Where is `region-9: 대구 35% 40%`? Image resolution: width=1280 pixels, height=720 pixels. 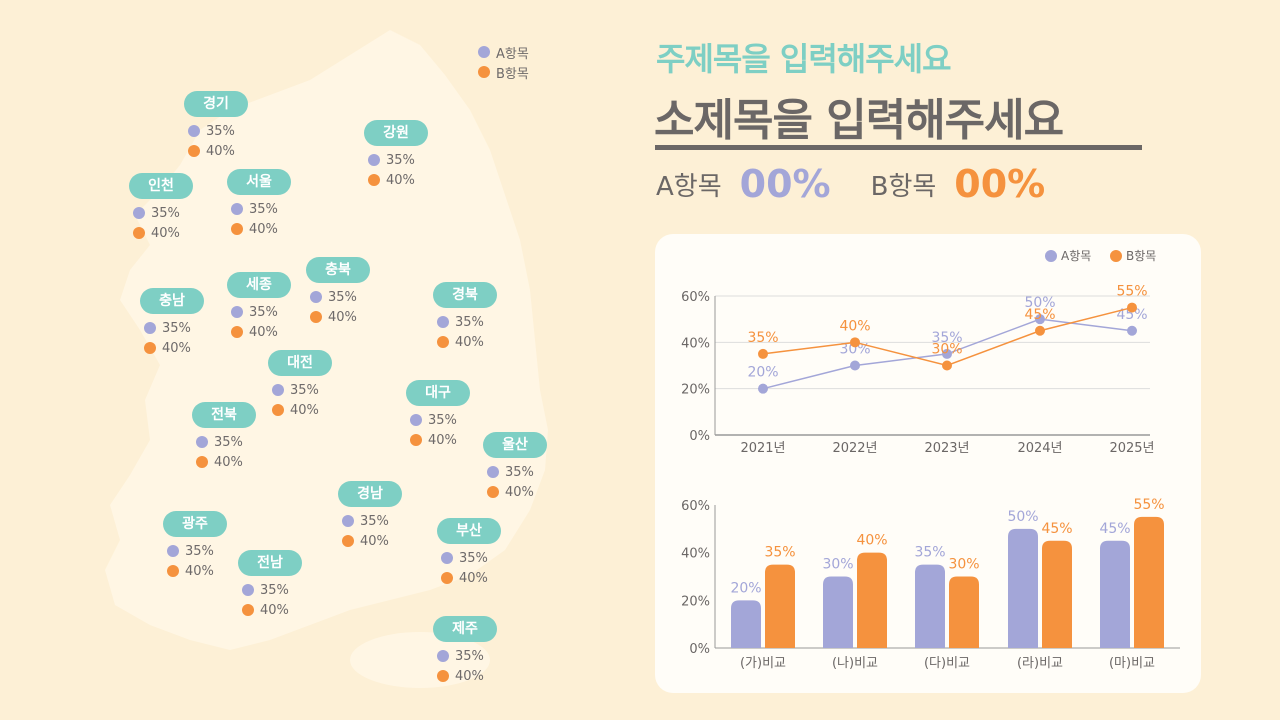 region-9: 대구 35% 40% is located at coordinates (451, 415).